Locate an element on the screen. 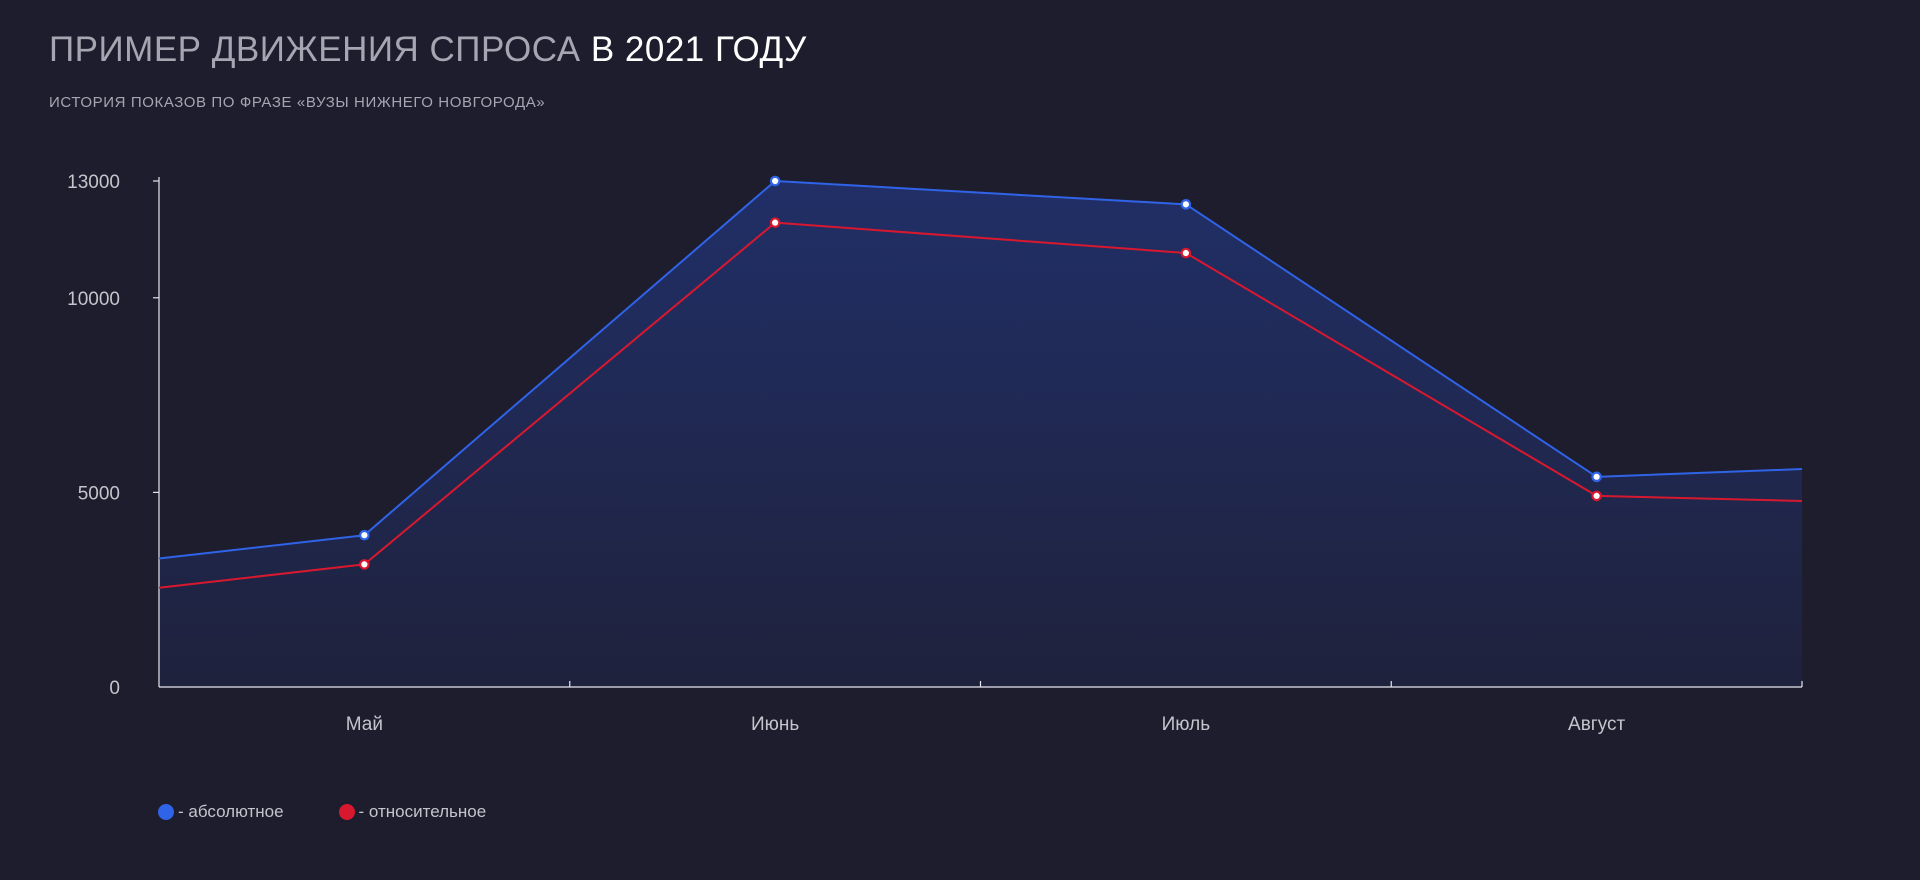 Image resolution: width=1920 pixels, height=880 pixels. chart-title-main: ПРИМЕР ДВИЖЕНИЯ СПРОСА is located at coordinates (315, 49).